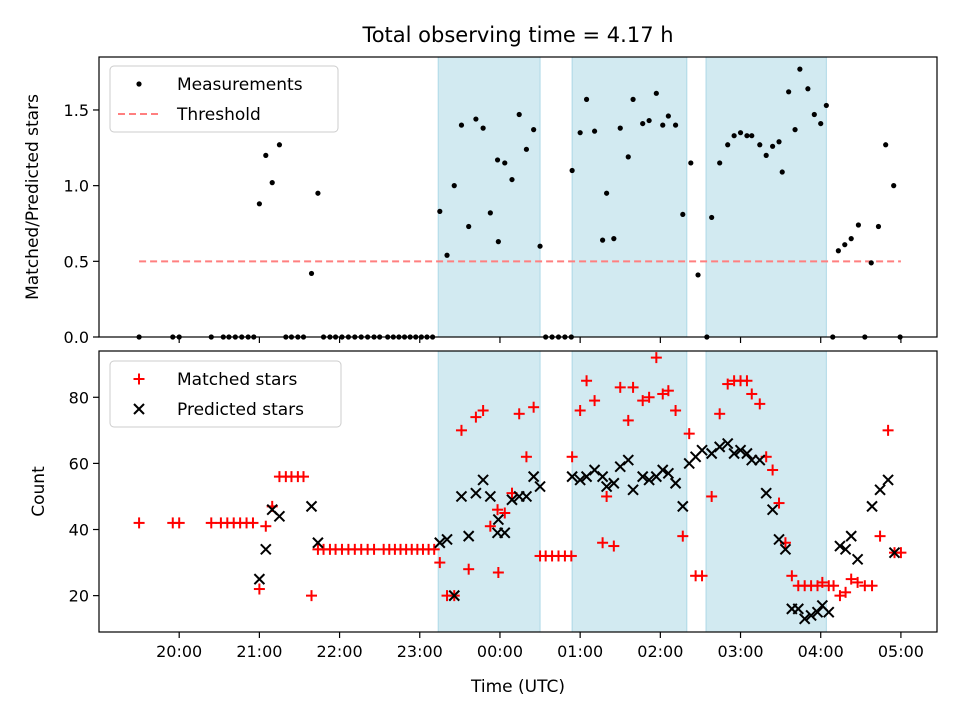  I want to click on x-tick-label: 00:00, so click(500, 651).